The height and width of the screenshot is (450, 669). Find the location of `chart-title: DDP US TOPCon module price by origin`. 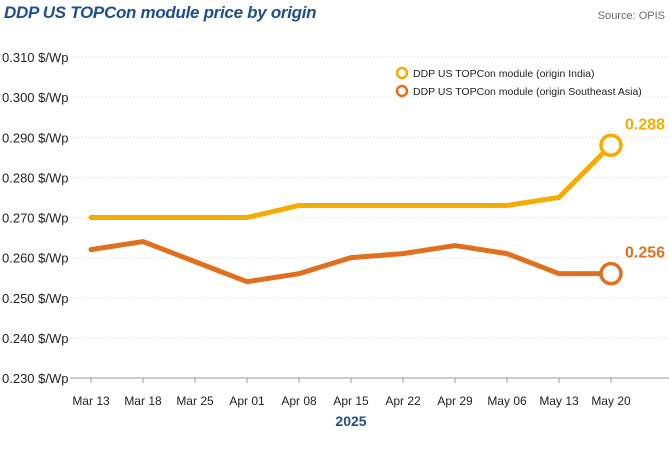

chart-title: DDP US TOPCon module price by origin is located at coordinates (160, 12).